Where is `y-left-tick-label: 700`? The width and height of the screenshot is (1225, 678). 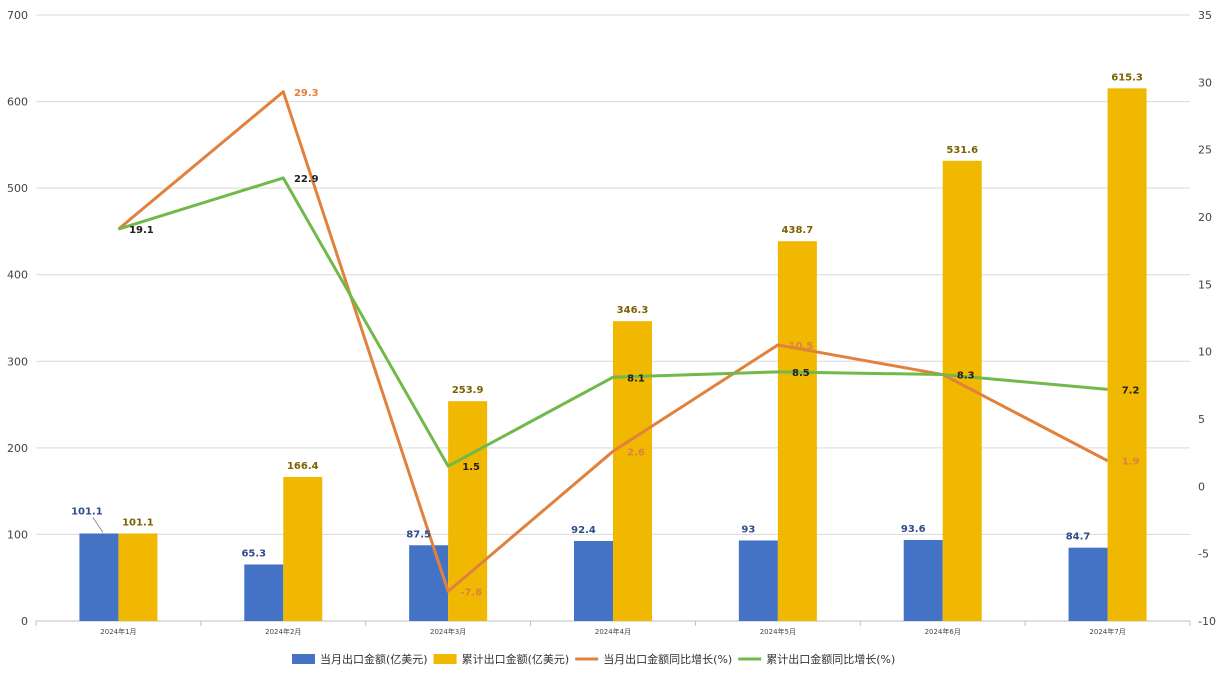 y-left-tick-label: 700 is located at coordinates (17, 15).